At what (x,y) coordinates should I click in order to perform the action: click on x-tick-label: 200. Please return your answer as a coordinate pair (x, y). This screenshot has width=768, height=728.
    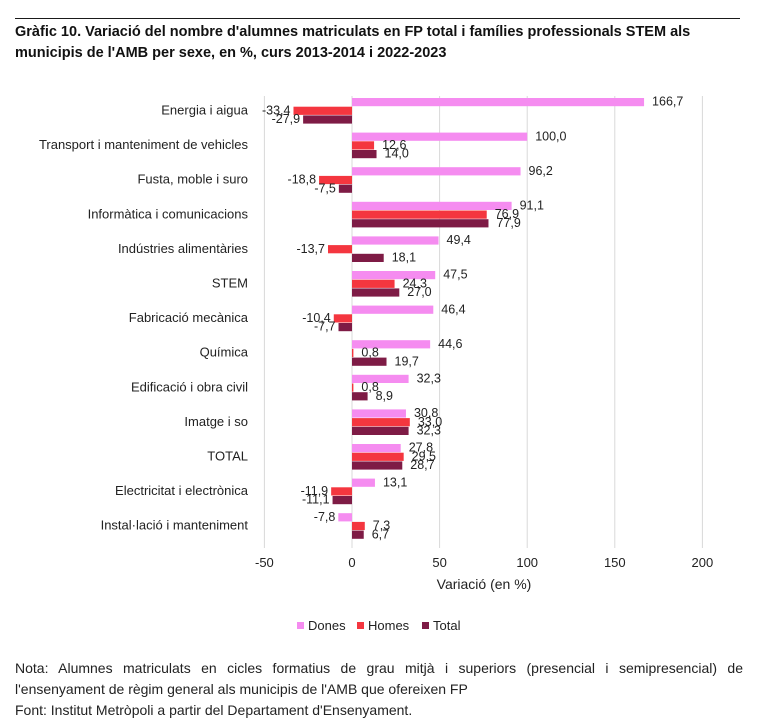
    Looking at the image, I should click on (703, 562).